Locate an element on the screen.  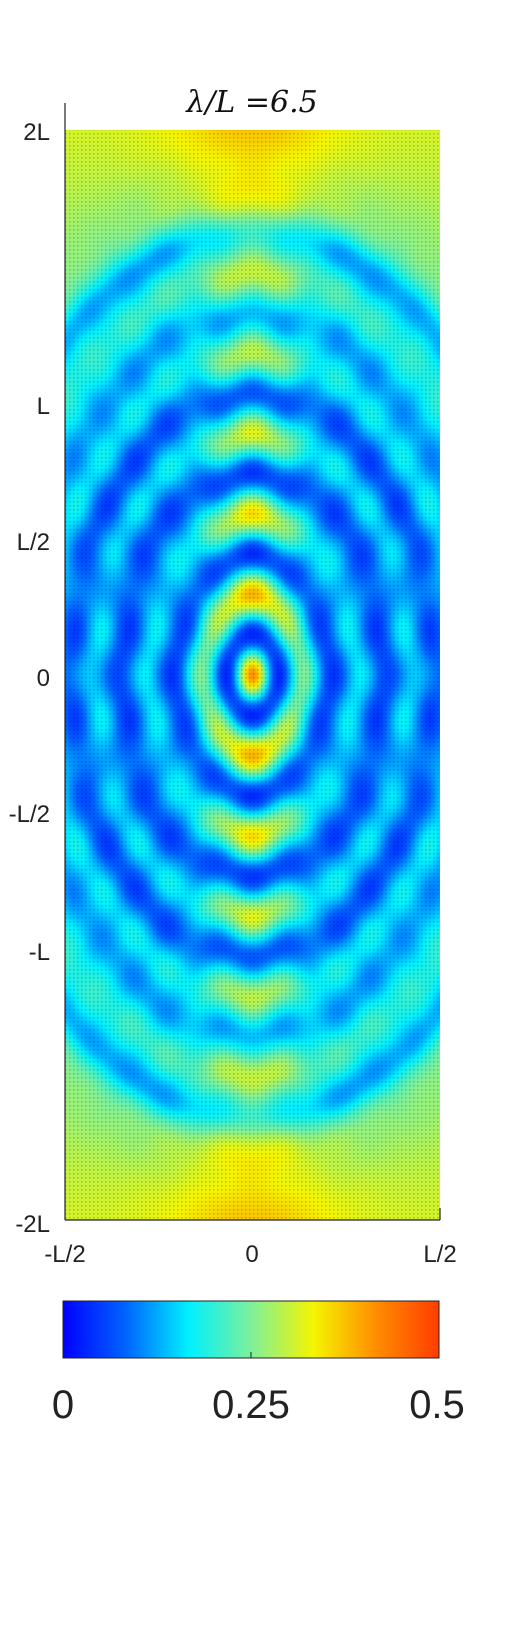
x-tick-label: L/2 is located at coordinates (439, 1254).